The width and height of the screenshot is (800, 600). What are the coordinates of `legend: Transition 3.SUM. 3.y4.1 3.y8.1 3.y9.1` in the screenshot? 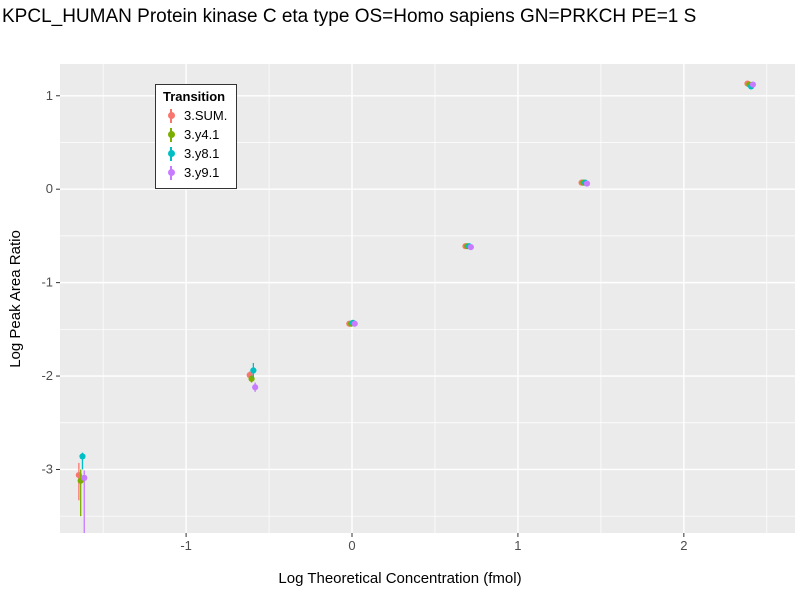 It's located at (196, 136).